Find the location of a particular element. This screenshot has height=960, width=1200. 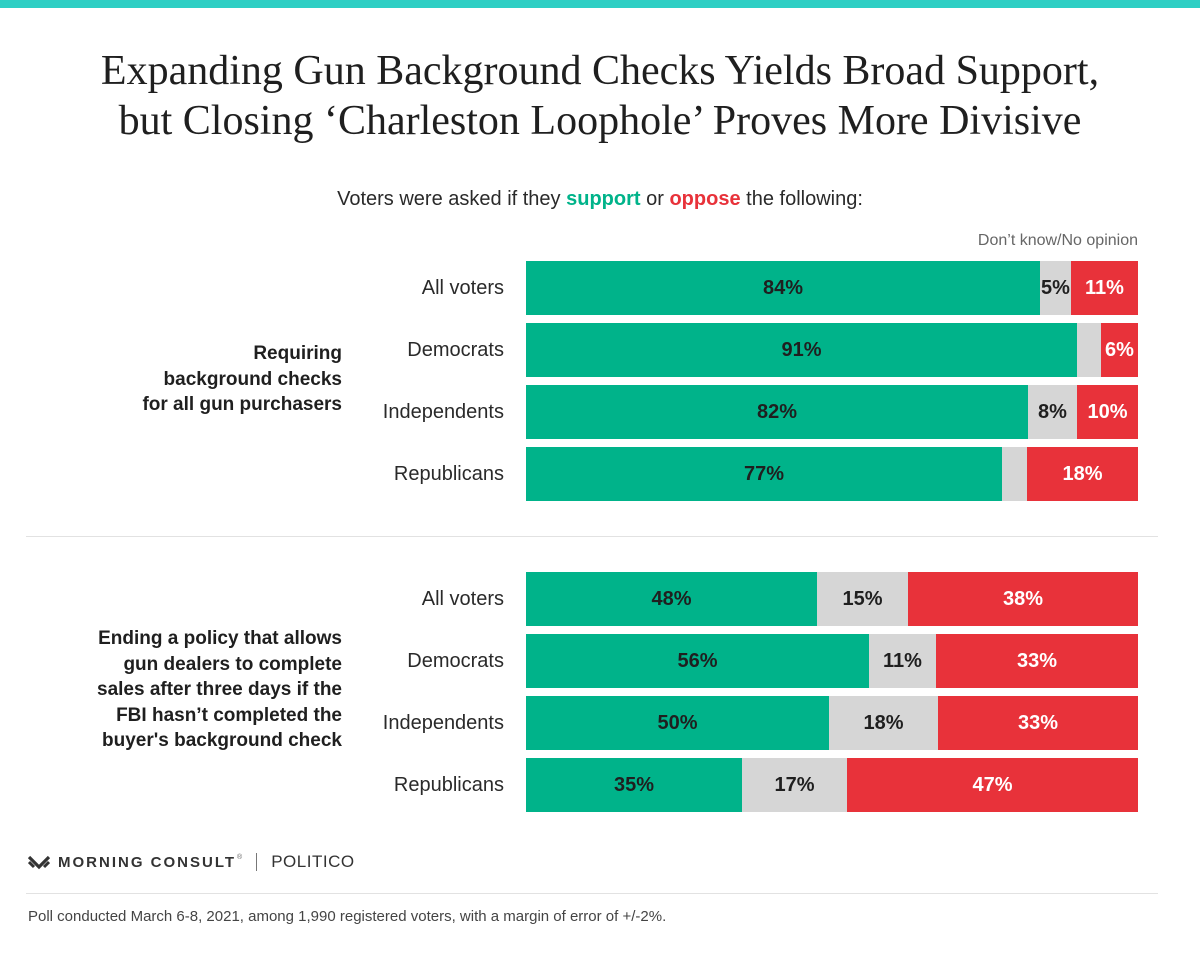

morning-consult-logo-icon is located at coordinates (39, 862).